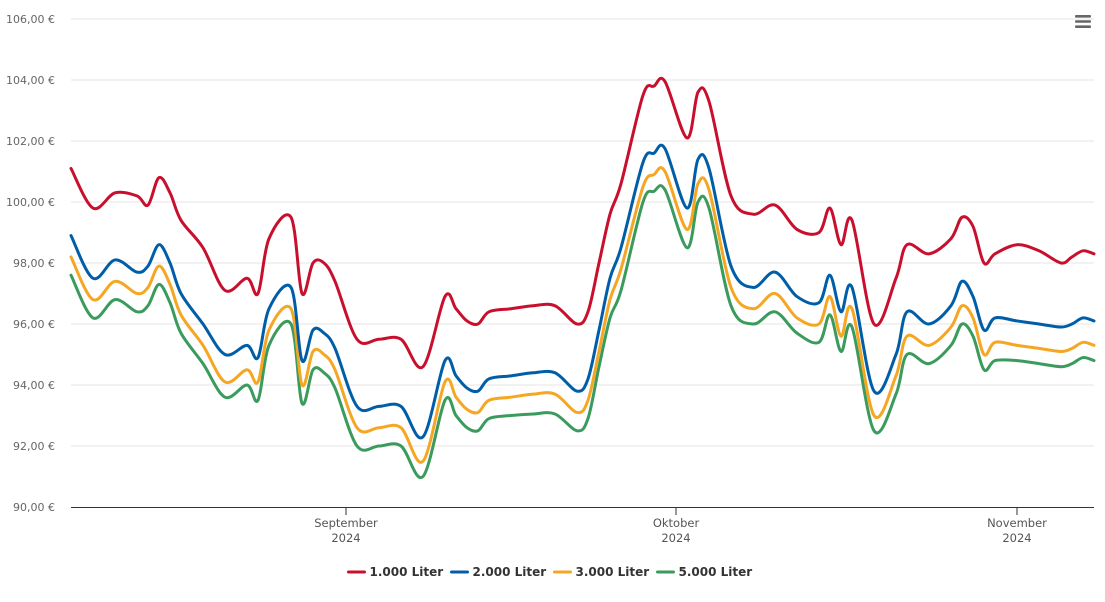 This screenshot has height=602, width=1105. I want to click on legend-item-2-000-liter: 2.000 Liter, so click(498, 572).